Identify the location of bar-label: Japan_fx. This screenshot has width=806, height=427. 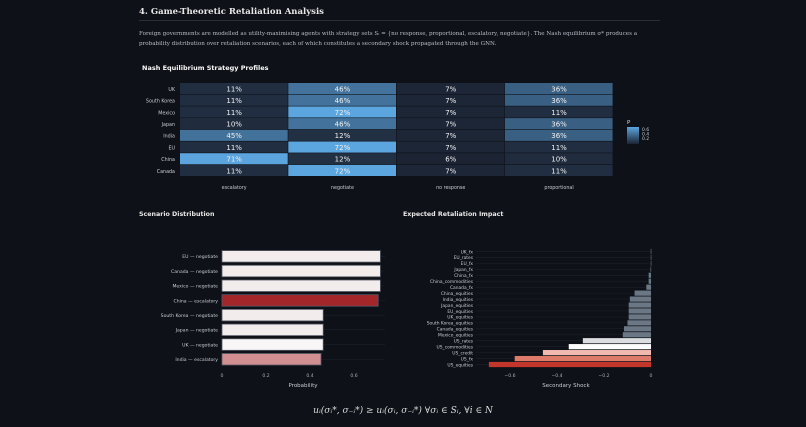
(463, 270).